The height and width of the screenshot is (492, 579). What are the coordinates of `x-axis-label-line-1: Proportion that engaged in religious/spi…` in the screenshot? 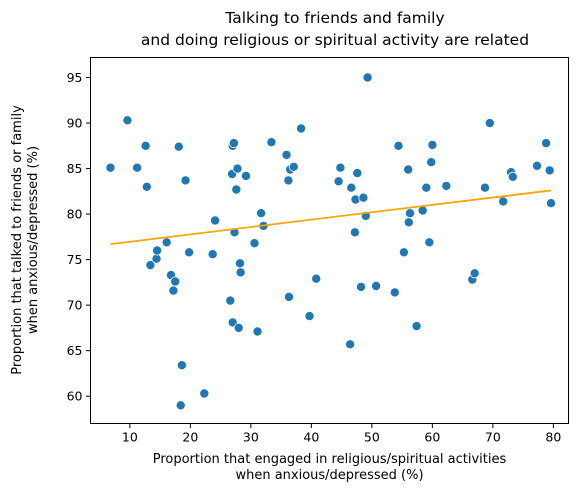 It's located at (330, 459).